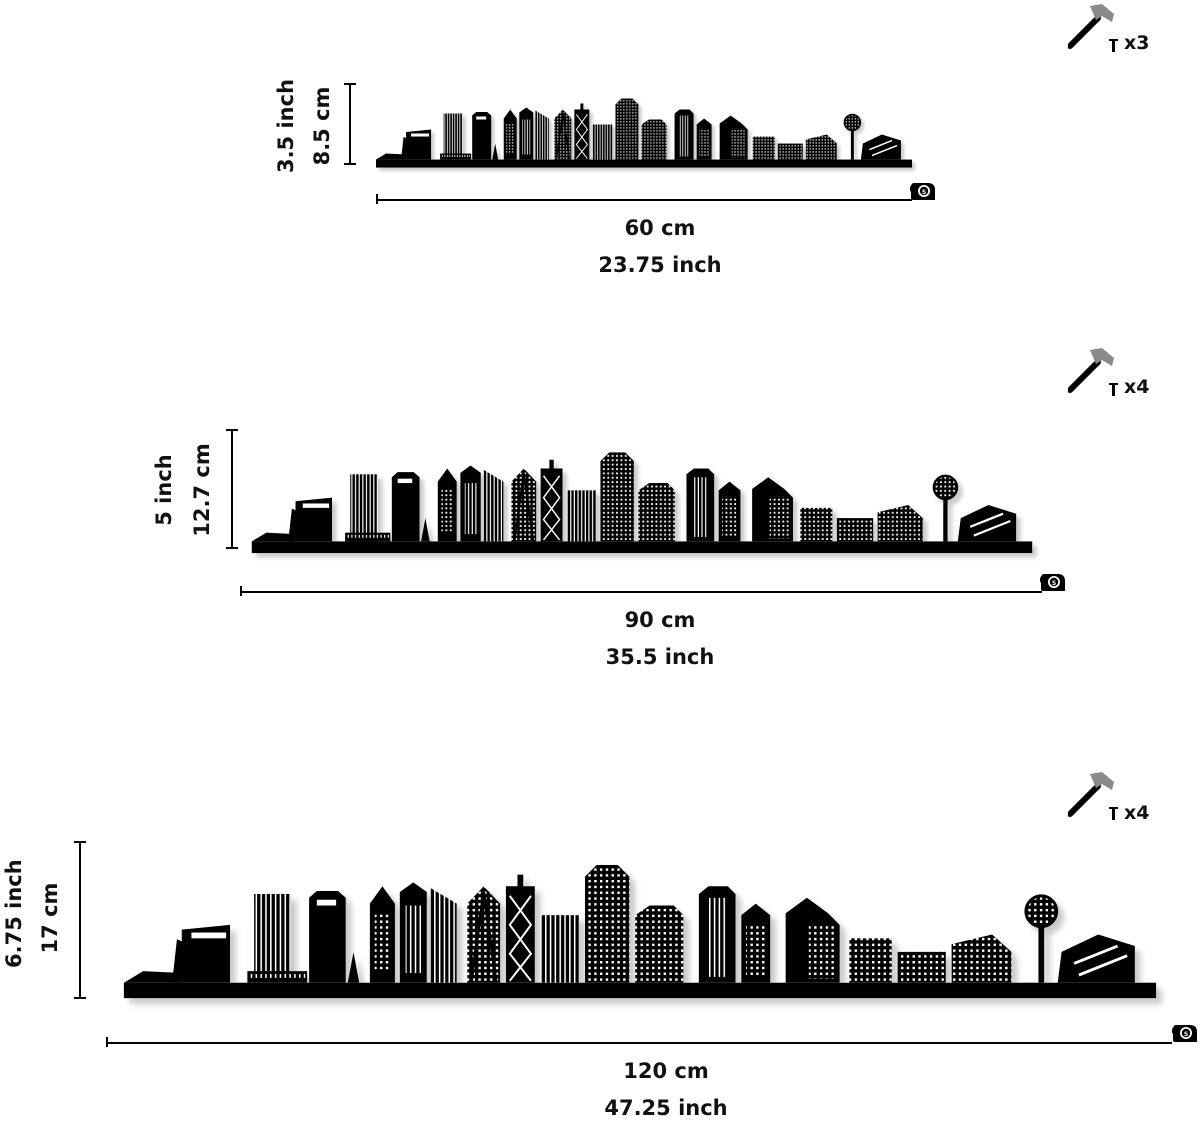  What do you see at coordinates (660, 620) in the screenshot?
I see `width-cm-label: 90 cm` at bounding box center [660, 620].